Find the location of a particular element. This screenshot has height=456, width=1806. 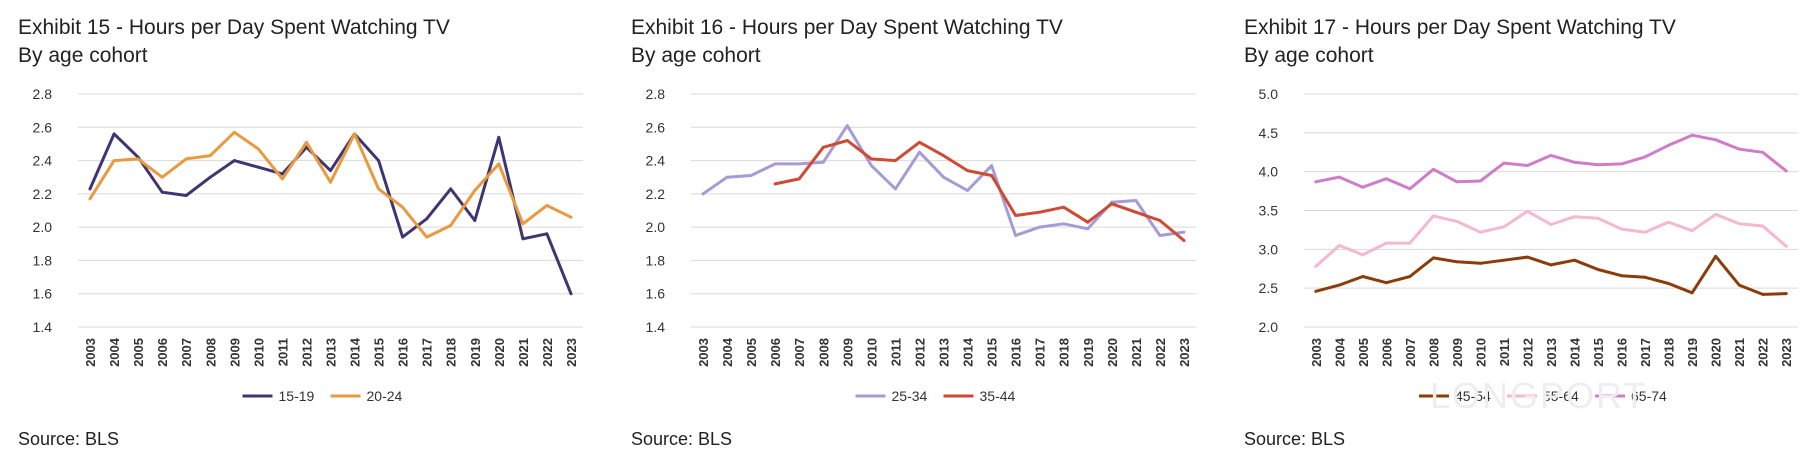

x-tick-label: 2015 is located at coordinates (379, 352).